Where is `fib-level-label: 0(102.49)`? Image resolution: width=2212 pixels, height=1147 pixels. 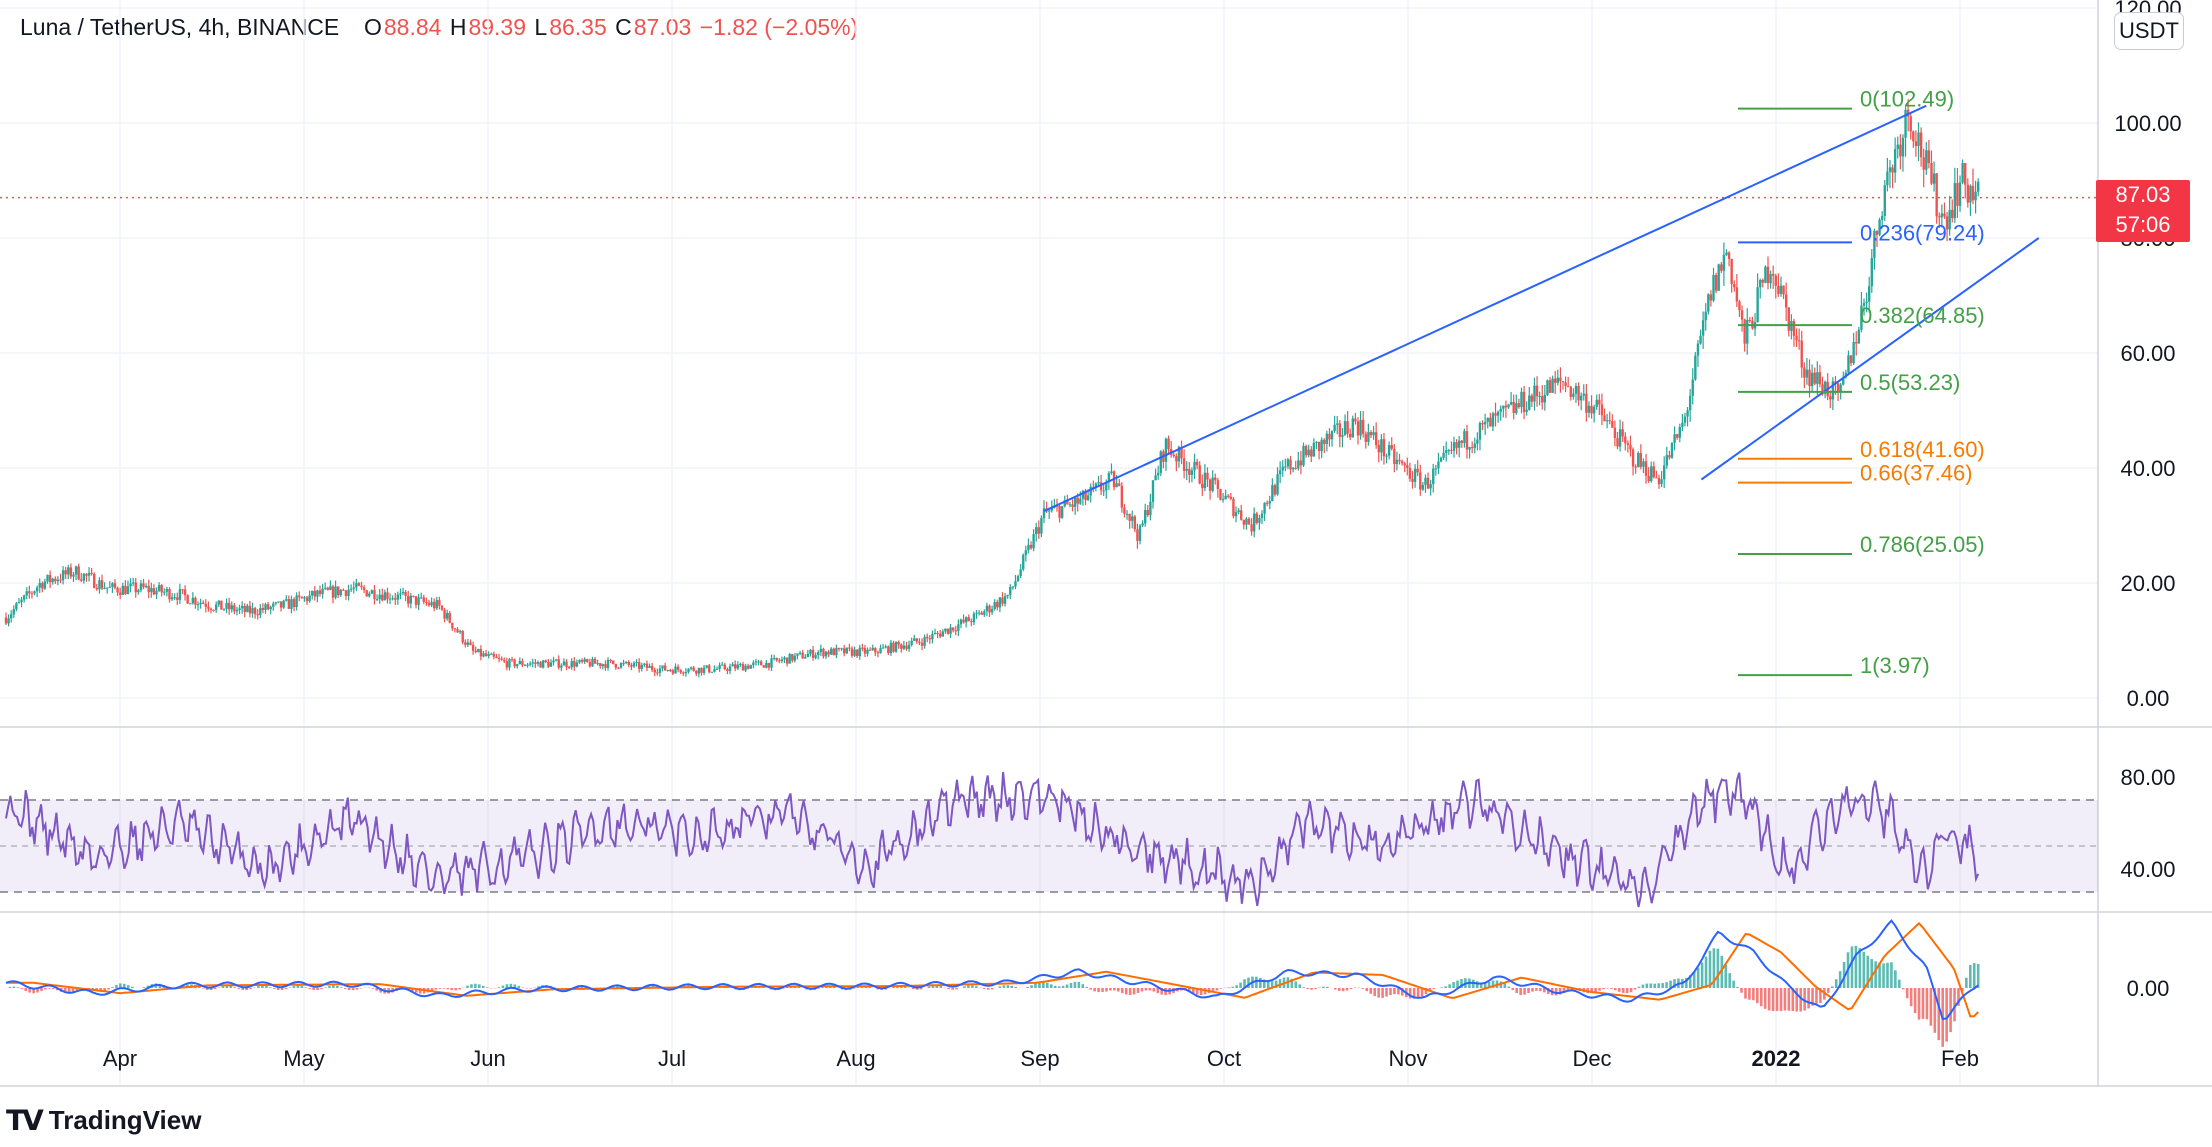
fib-level-label: 0(102.49) is located at coordinates (1907, 99).